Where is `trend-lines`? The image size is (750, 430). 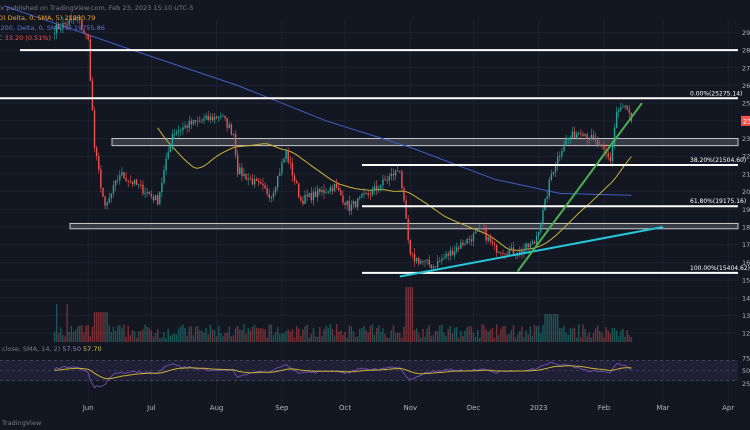
trend-lines is located at coordinates (531, 190).